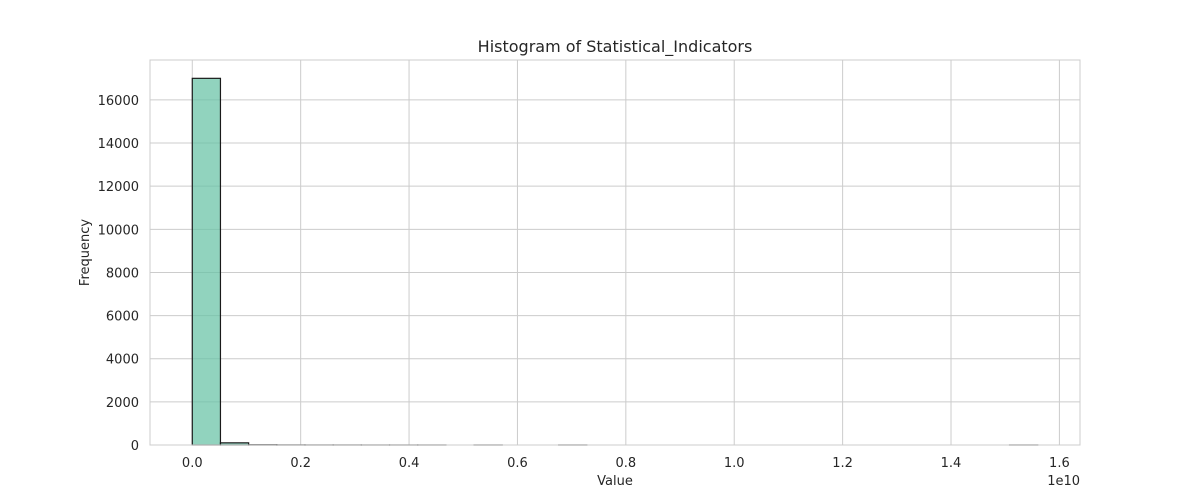  I want to click on x-axis-title: Value, so click(615, 481).